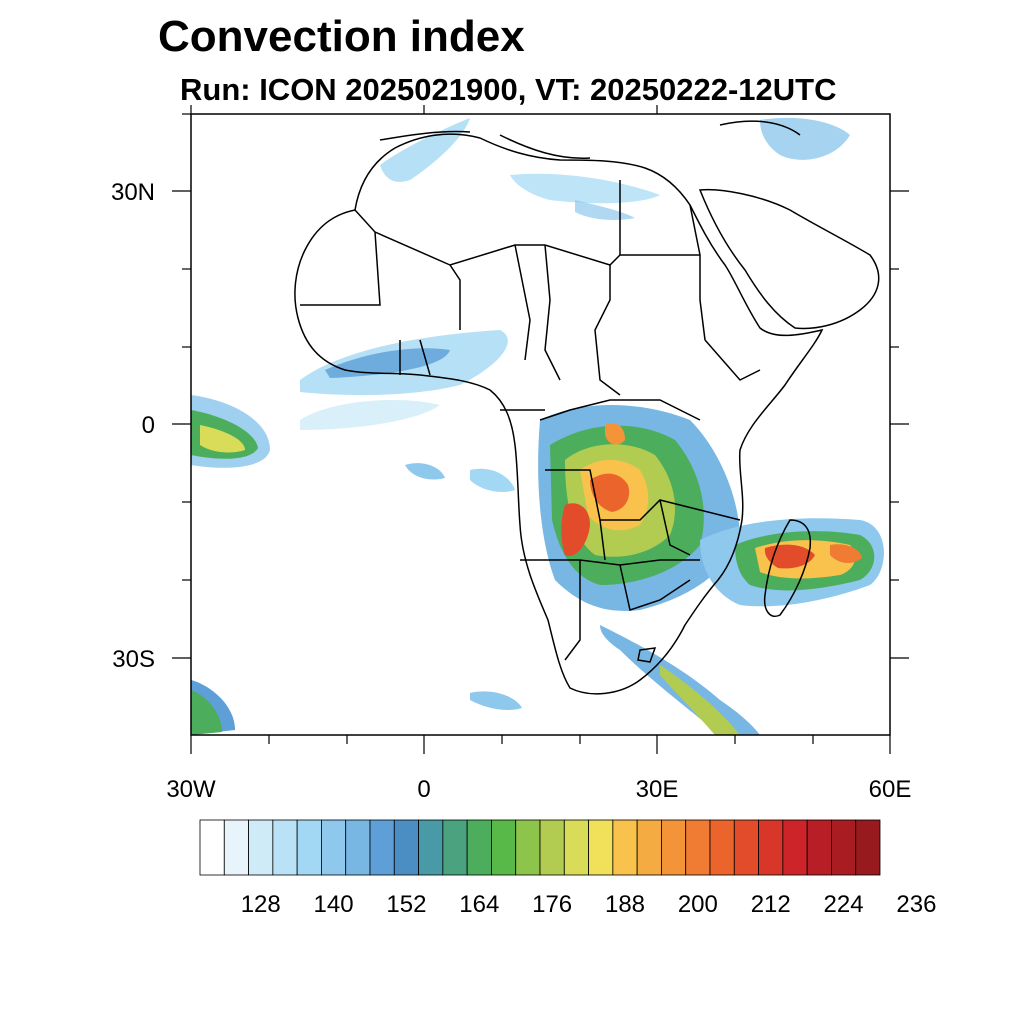 Image resolution: width=1024 pixels, height=1024 pixels. I want to click on colorbar-labels: 128 140 152 164 176 188 200 212 224 236, so click(589, 904).